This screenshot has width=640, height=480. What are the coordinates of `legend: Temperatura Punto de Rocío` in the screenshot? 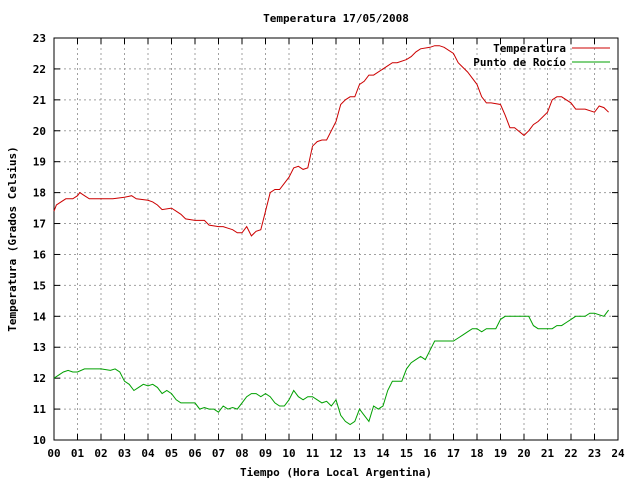 It's located at (541, 55).